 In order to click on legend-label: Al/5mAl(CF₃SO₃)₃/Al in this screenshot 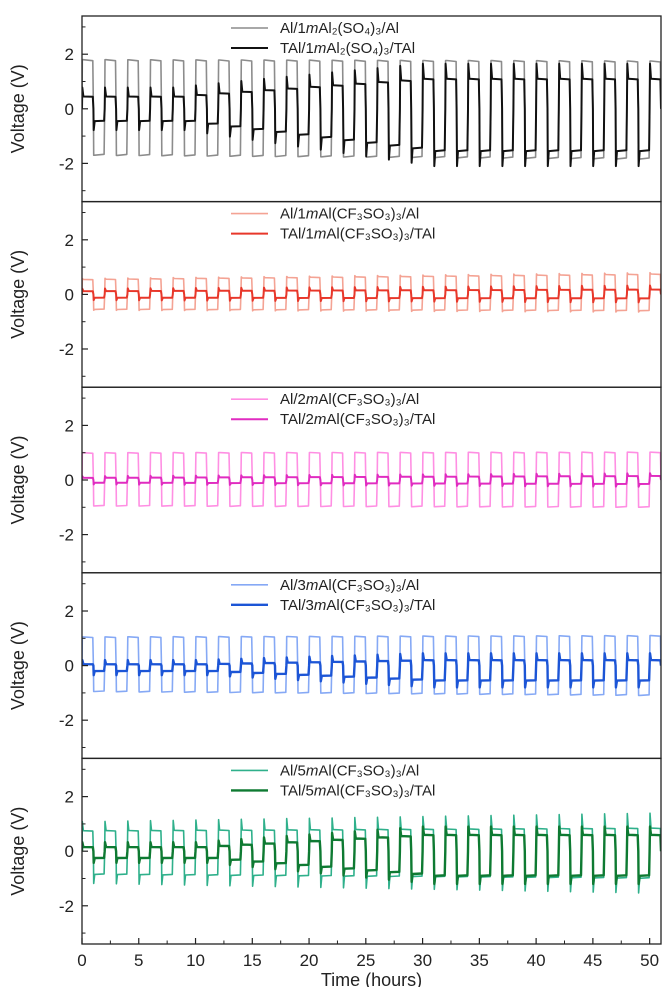, I will do `click(349, 770)`.